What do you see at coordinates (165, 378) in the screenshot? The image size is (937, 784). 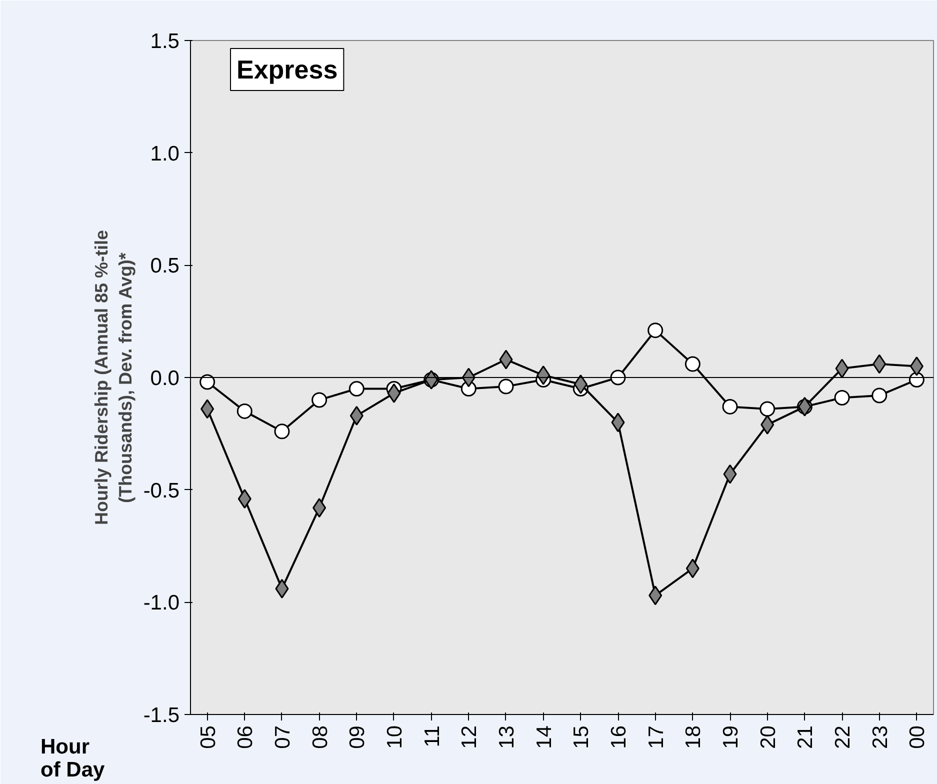 I see `y-tick-label: 0.0` at bounding box center [165, 378].